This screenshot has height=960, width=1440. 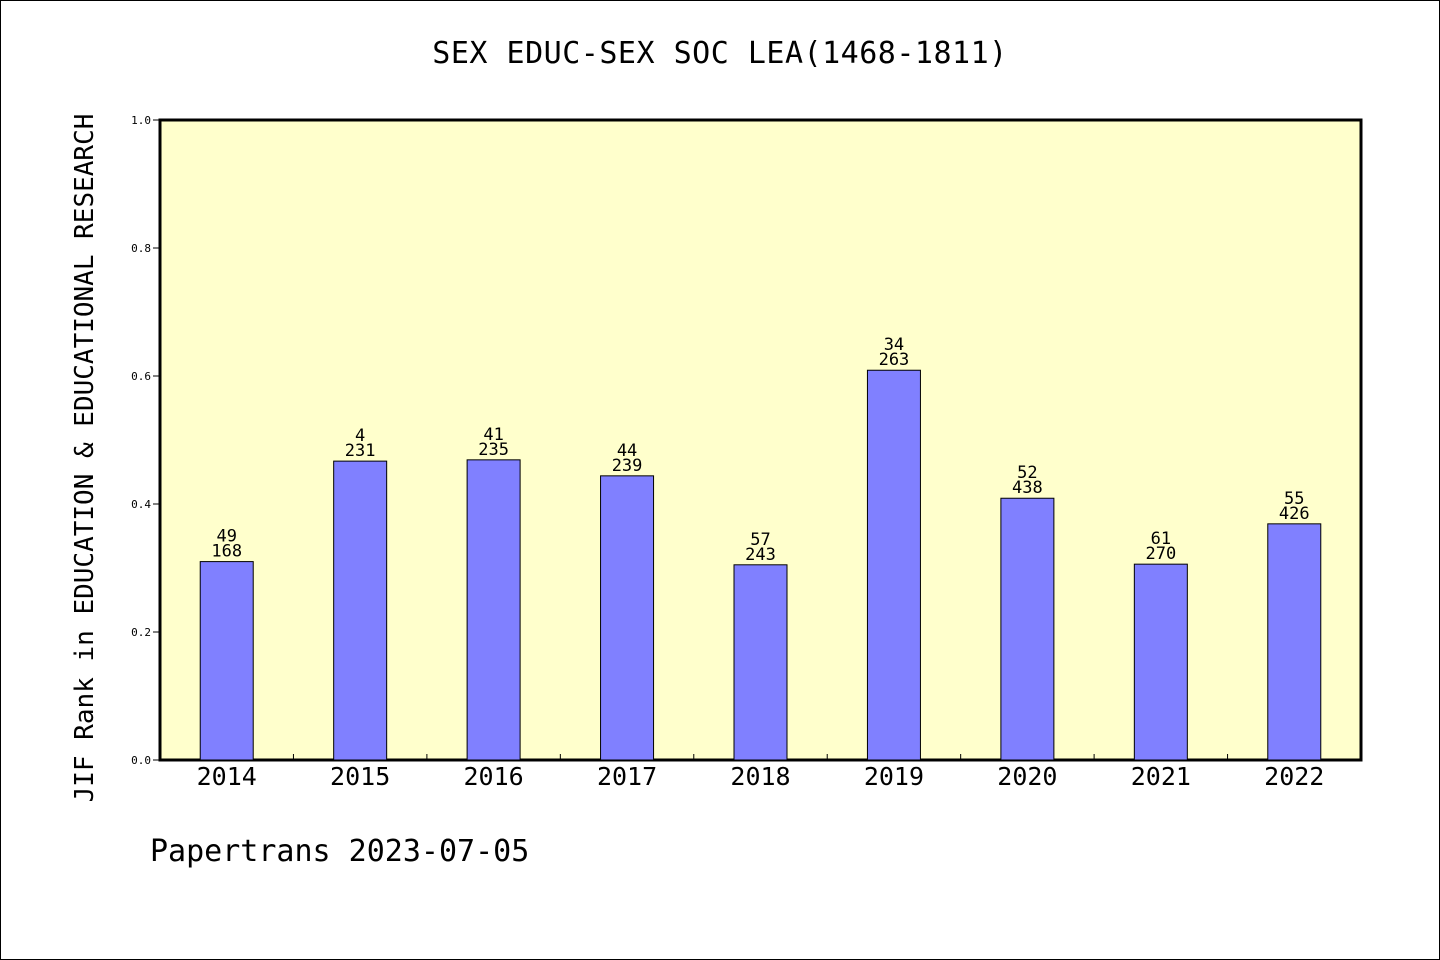 What do you see at coordinates (627, 776) in the screenshot?
I see `x-tick-label: 2017` at bounding box center [627, 776].